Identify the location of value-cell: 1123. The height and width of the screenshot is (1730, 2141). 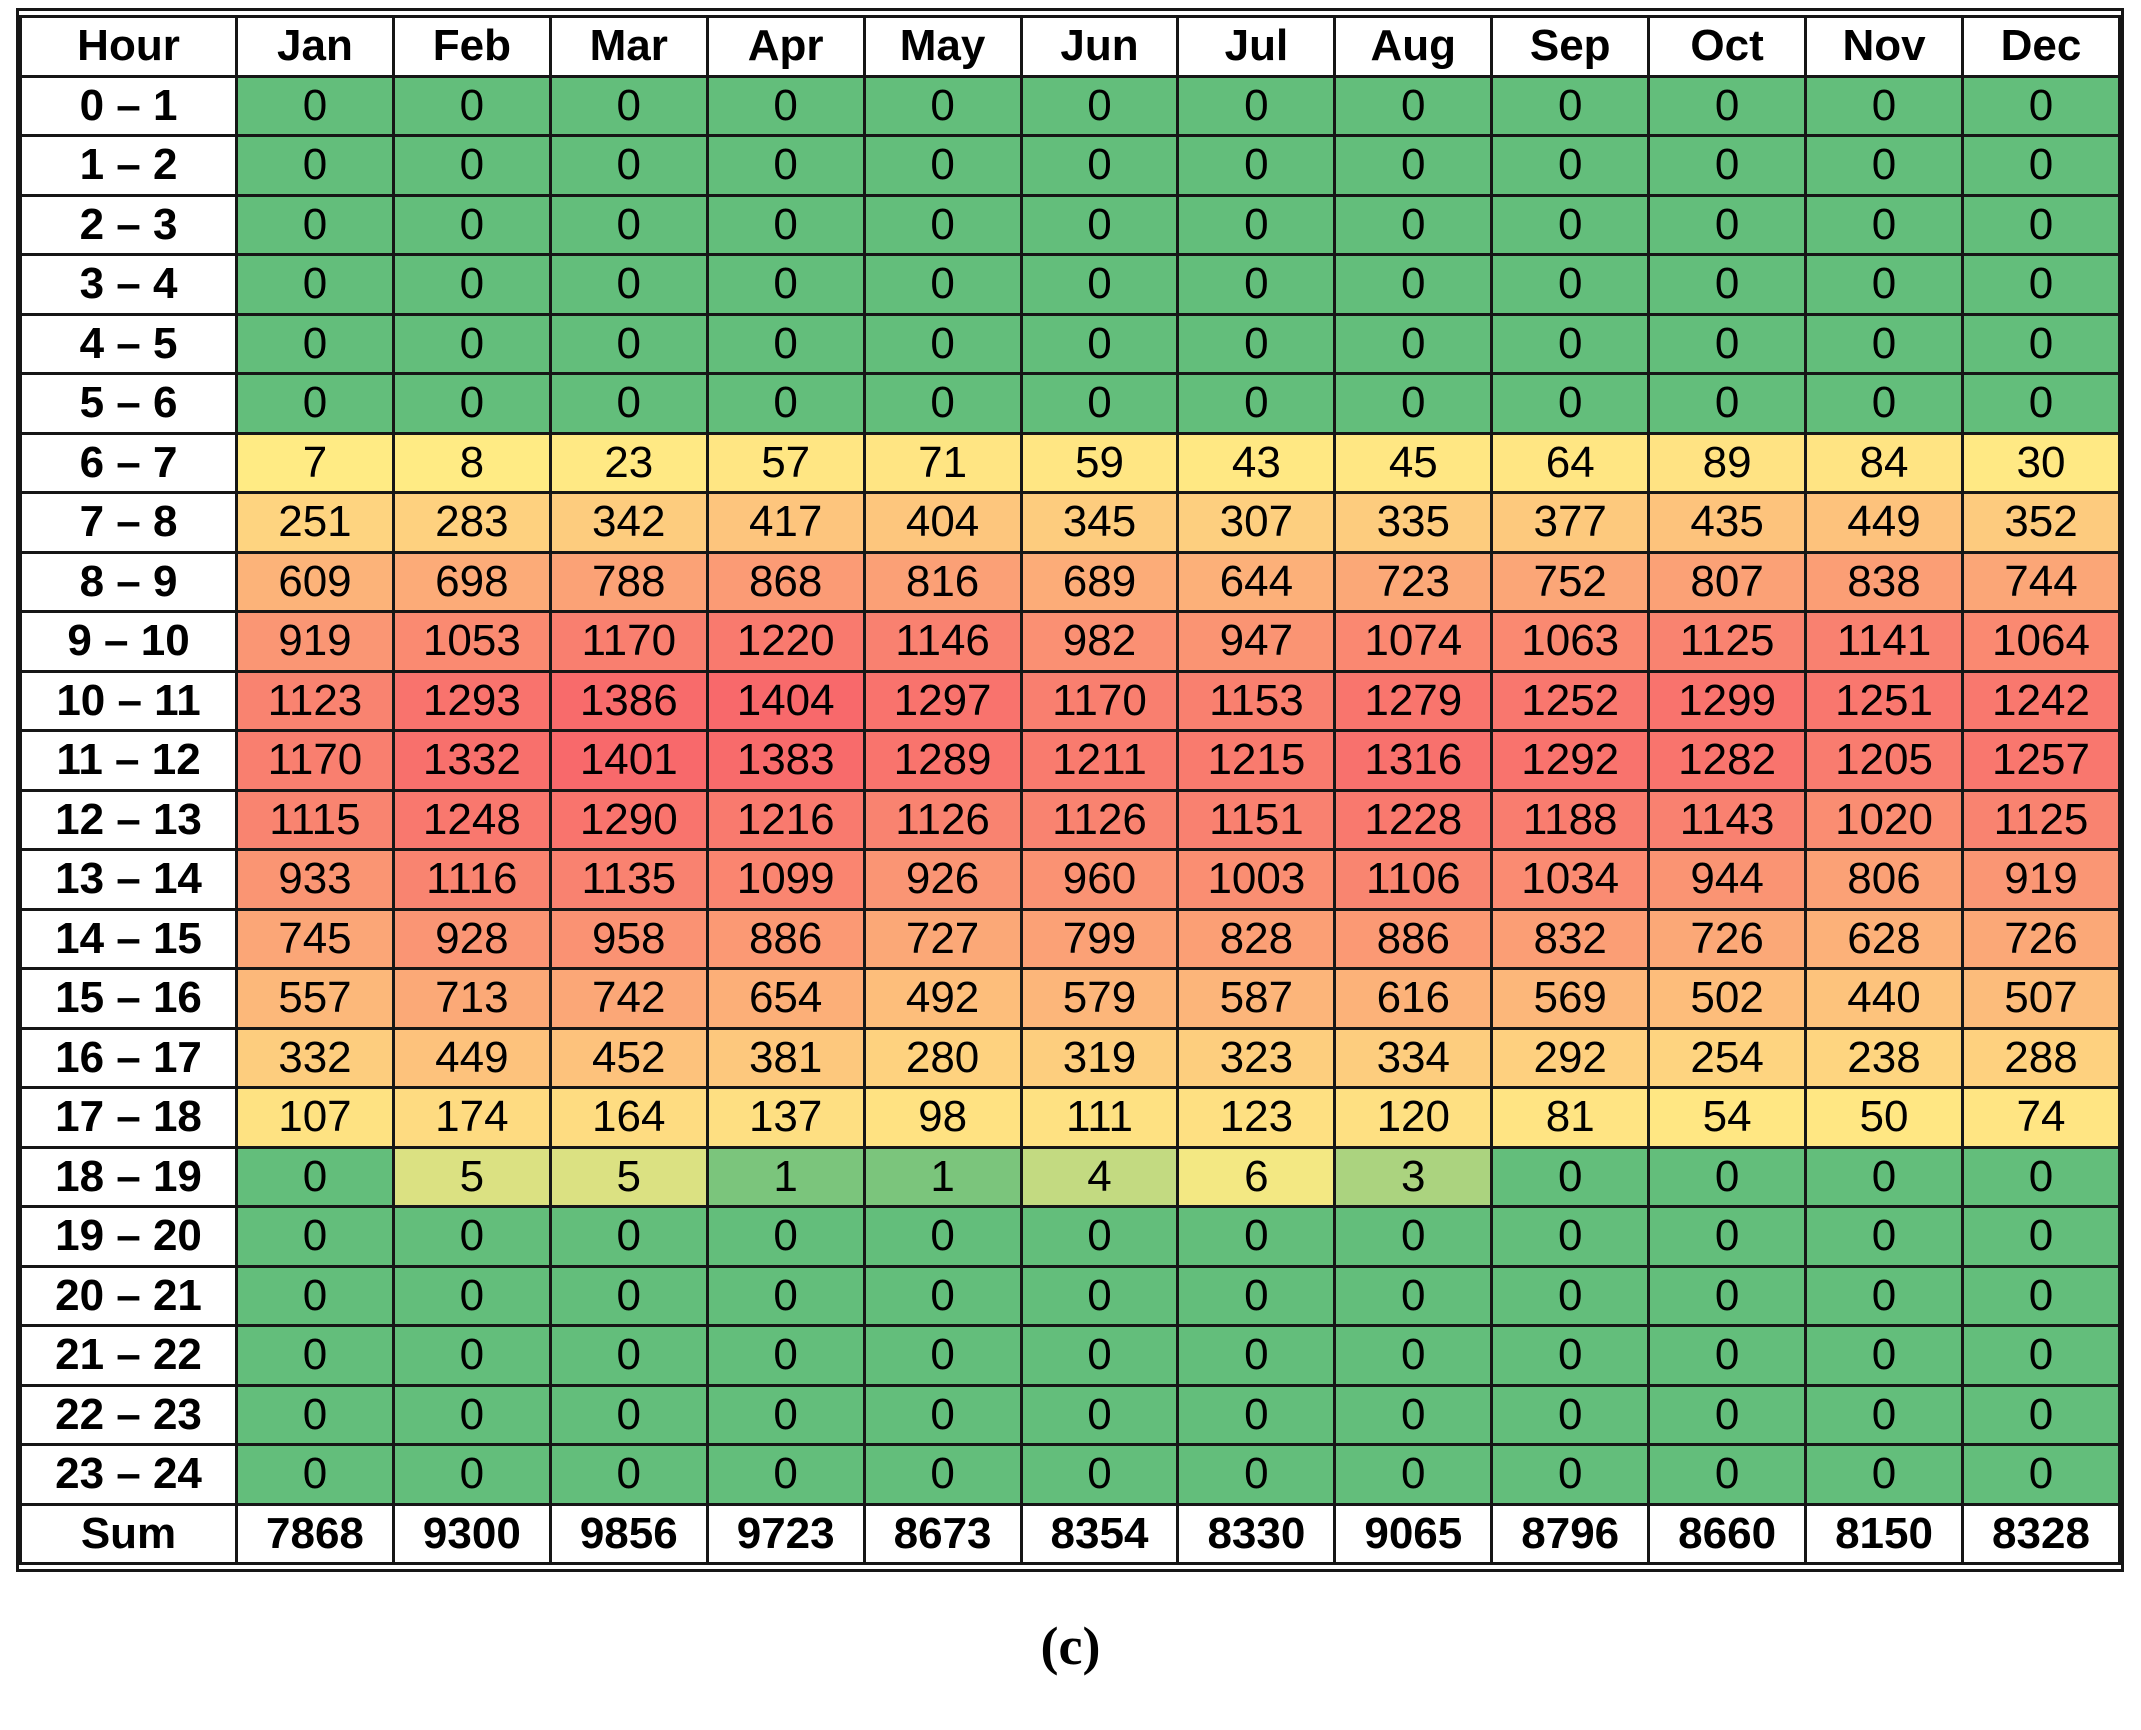
(315, 700).